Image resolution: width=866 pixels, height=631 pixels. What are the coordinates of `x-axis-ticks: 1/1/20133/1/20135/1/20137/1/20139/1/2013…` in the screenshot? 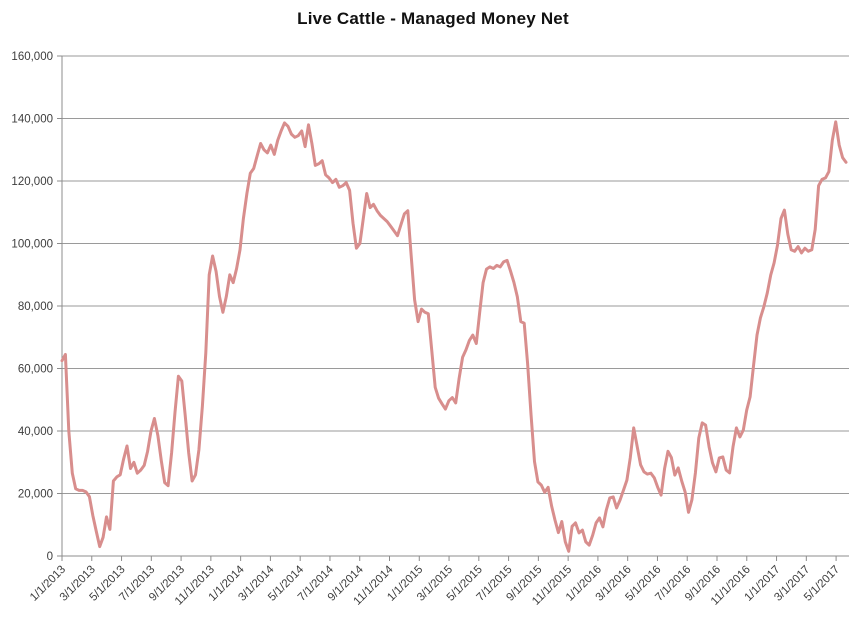 It's located at (435, 582).